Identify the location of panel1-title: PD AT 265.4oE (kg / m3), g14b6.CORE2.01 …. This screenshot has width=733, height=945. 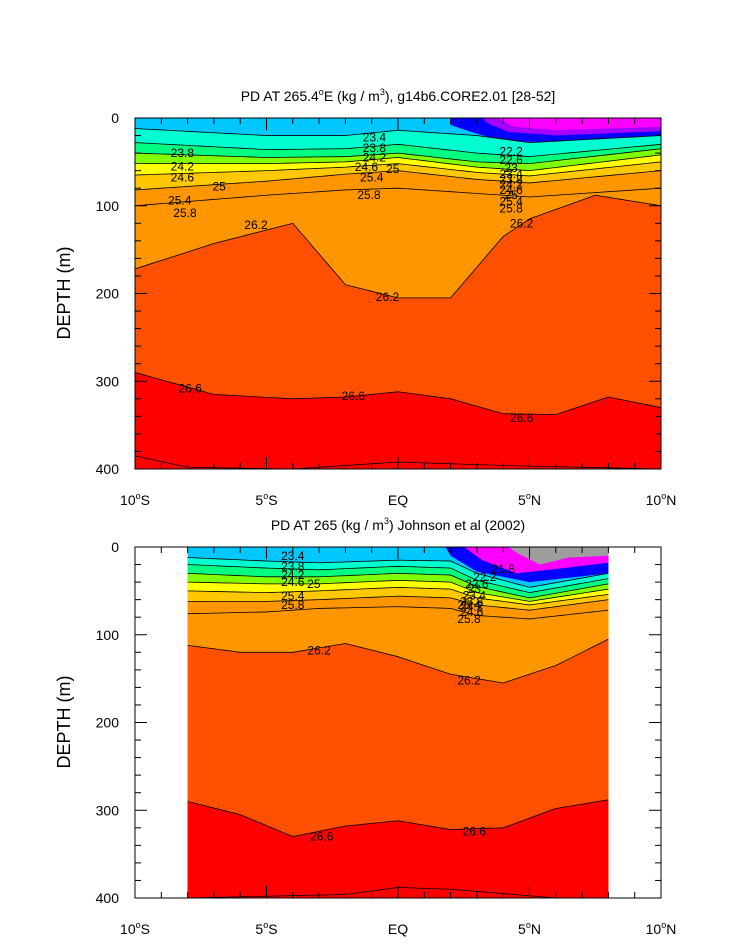
(398, 95).